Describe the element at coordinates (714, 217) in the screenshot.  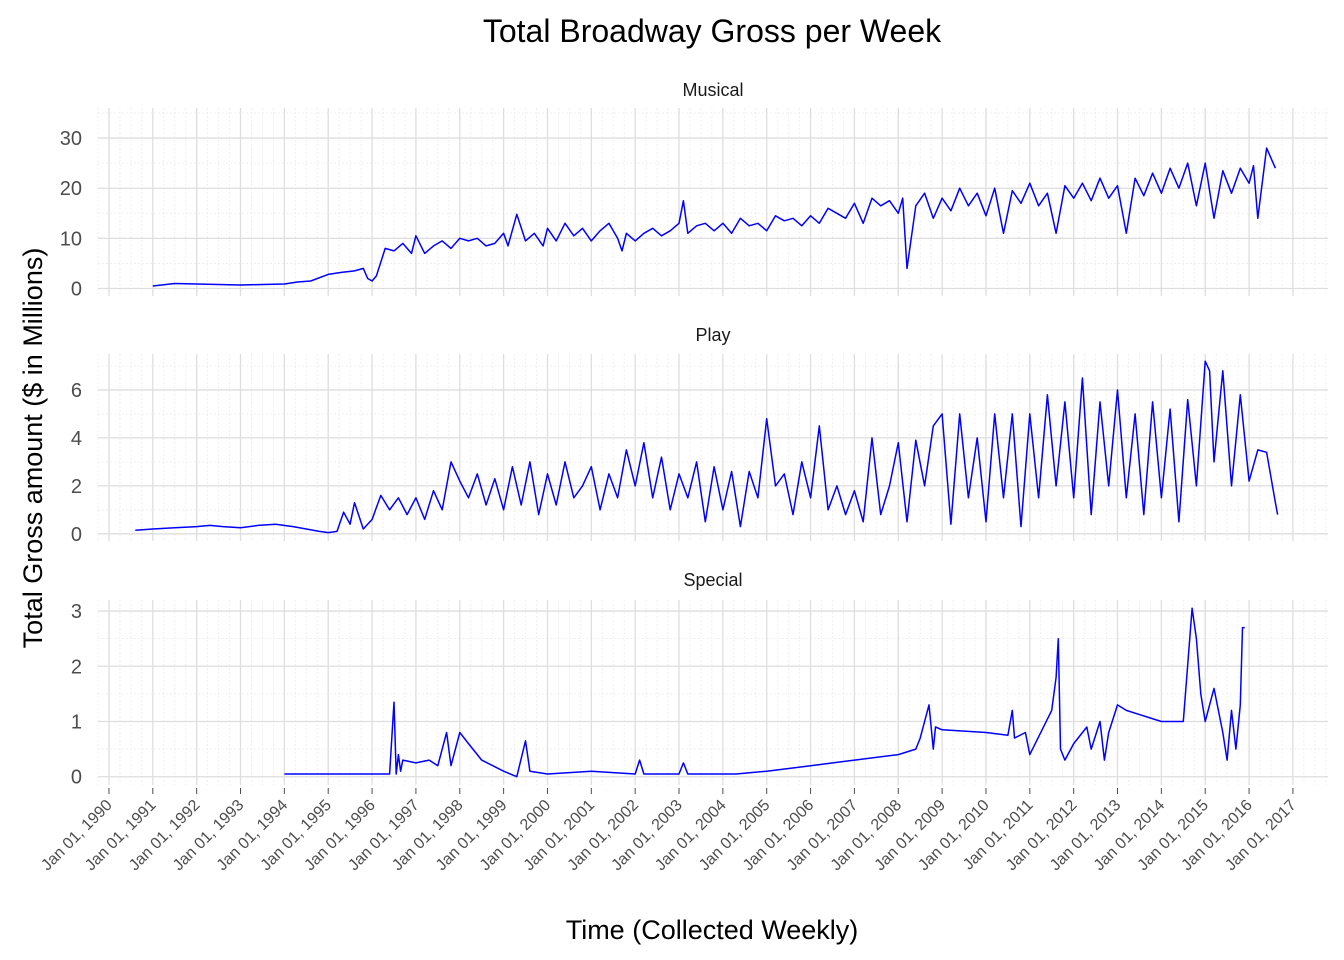
I see `series-line-musical` at that location.